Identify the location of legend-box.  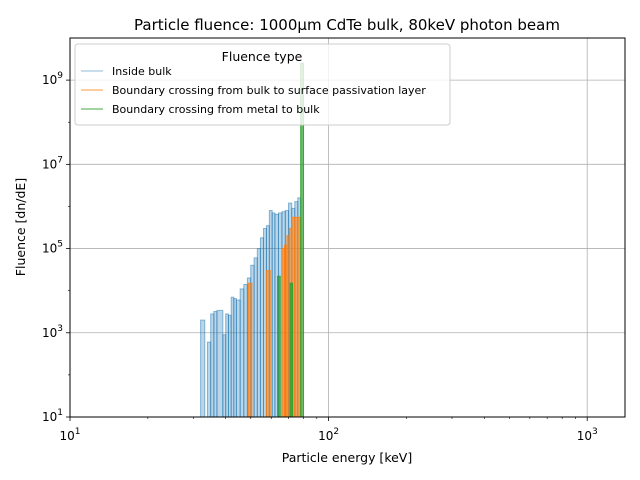
(262, 84).